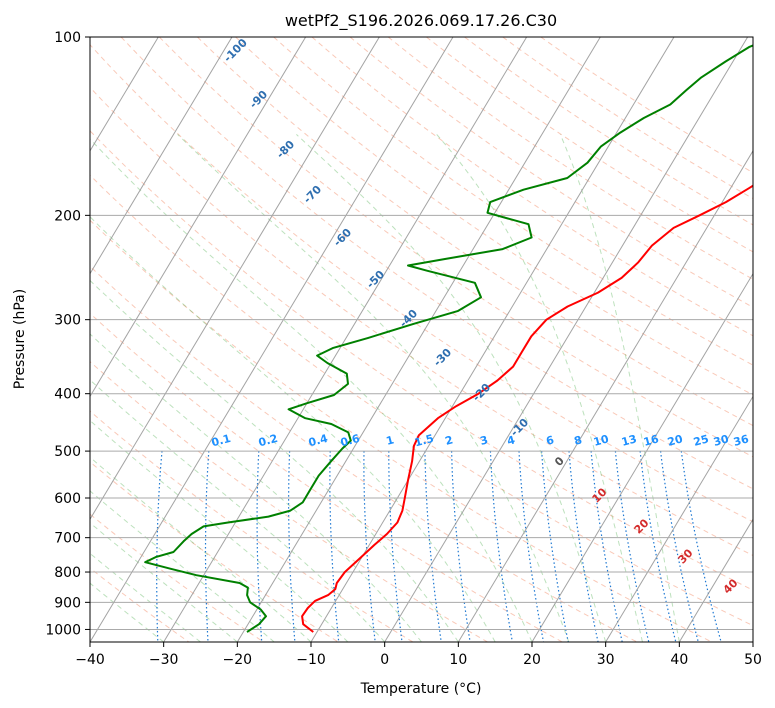 The width and height of the screenshot is (775, 708). What do you see at coordinates (753, 660) in the screenshot?
I see `x-tick-label: 50` at bounding box center [753, 660].